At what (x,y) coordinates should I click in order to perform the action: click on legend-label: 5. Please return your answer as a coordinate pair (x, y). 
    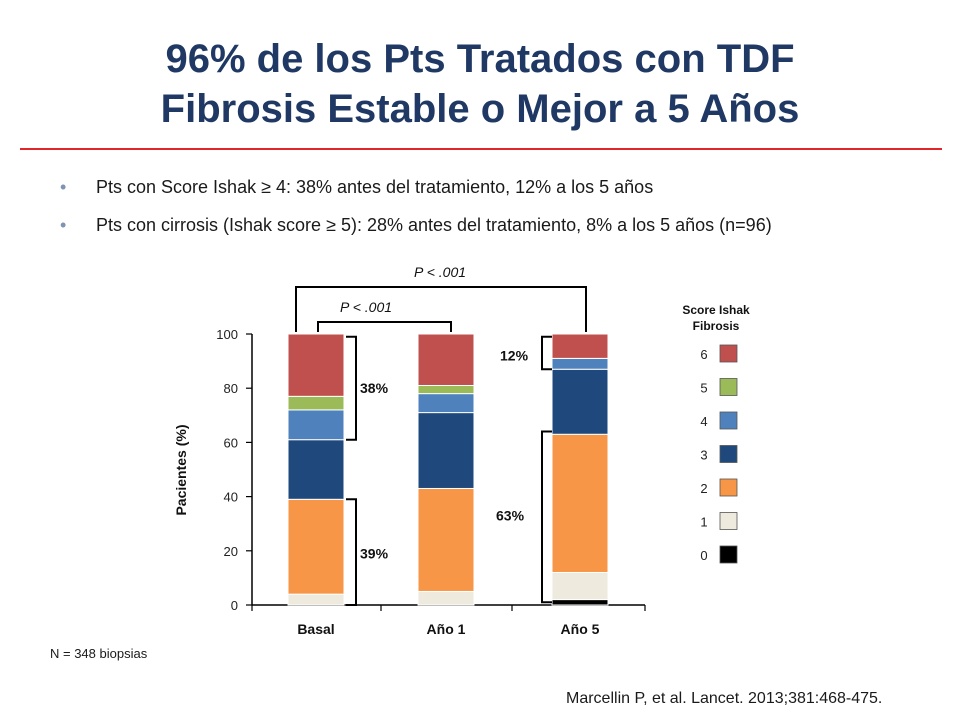
    Looking at the image, I should click on (703, 388).